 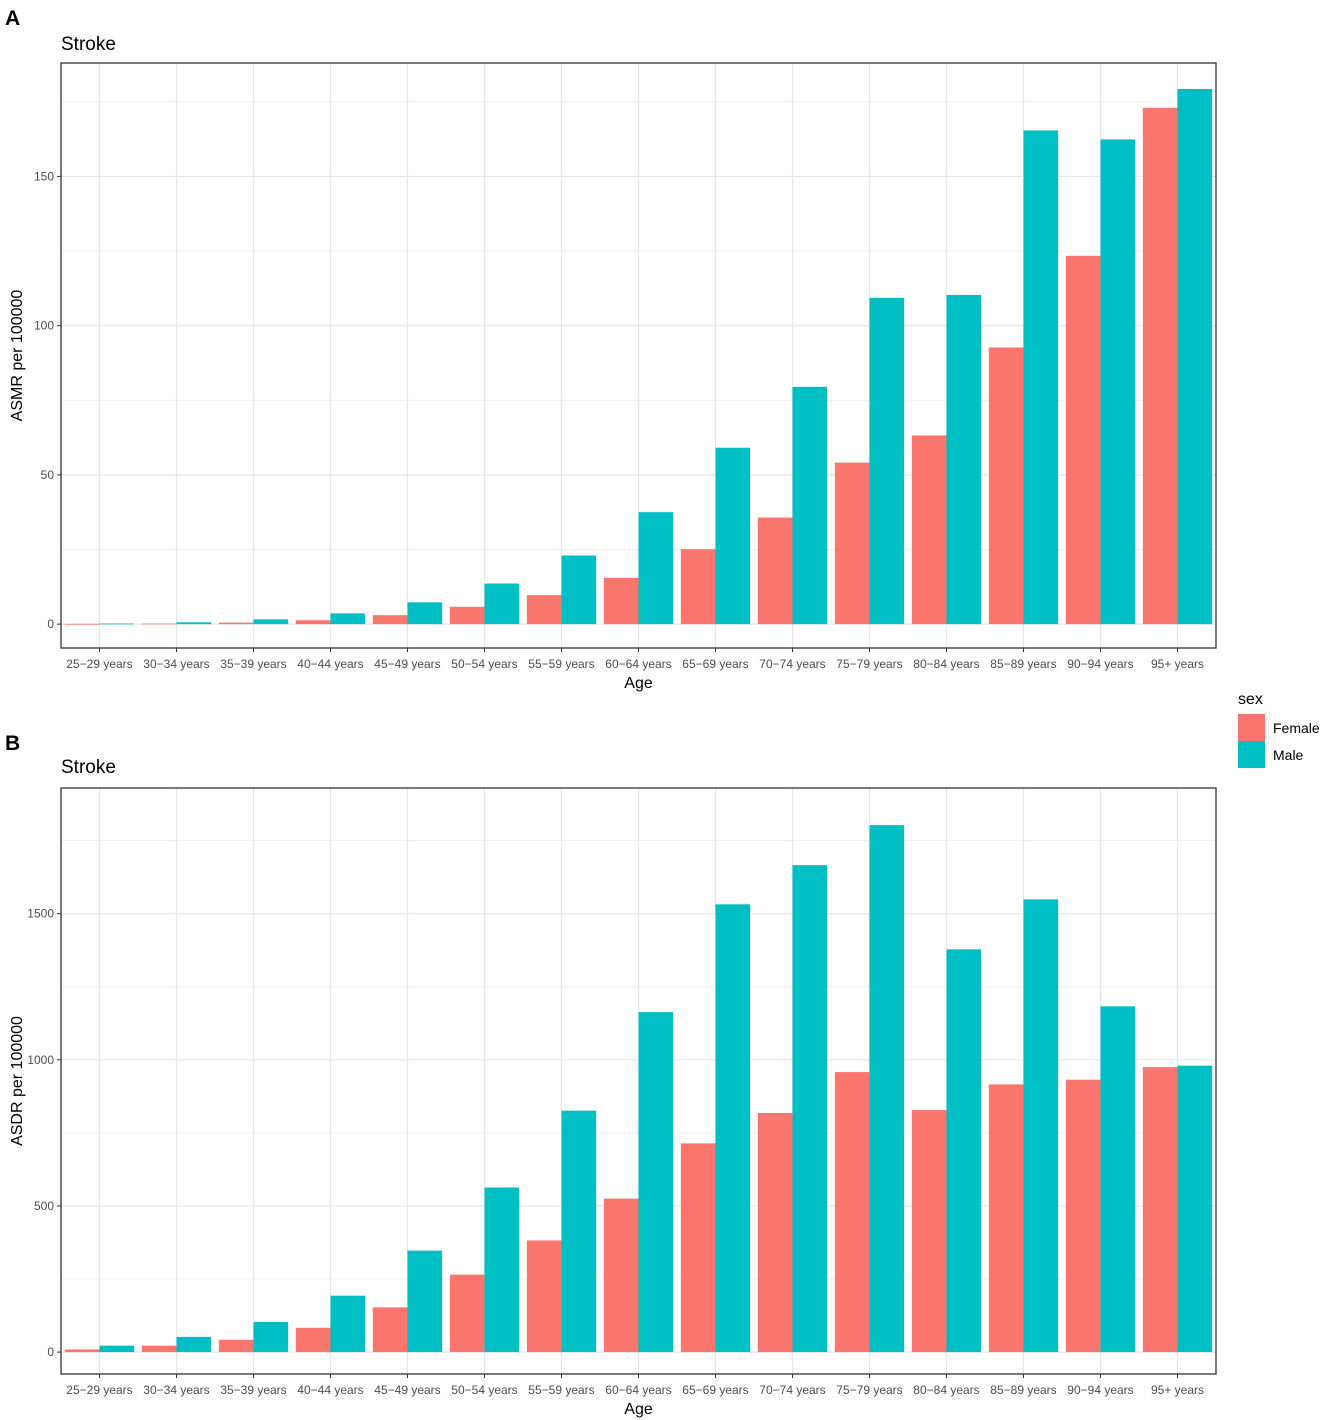 I want to click on legend-label-female: Female, so click(x=1296, y=728).